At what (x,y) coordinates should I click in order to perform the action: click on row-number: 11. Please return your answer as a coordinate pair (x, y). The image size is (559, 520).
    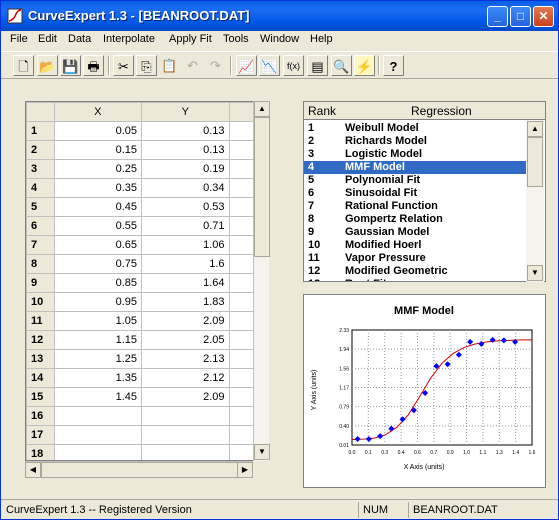
    Looking at the image, I should click on (40, 321).